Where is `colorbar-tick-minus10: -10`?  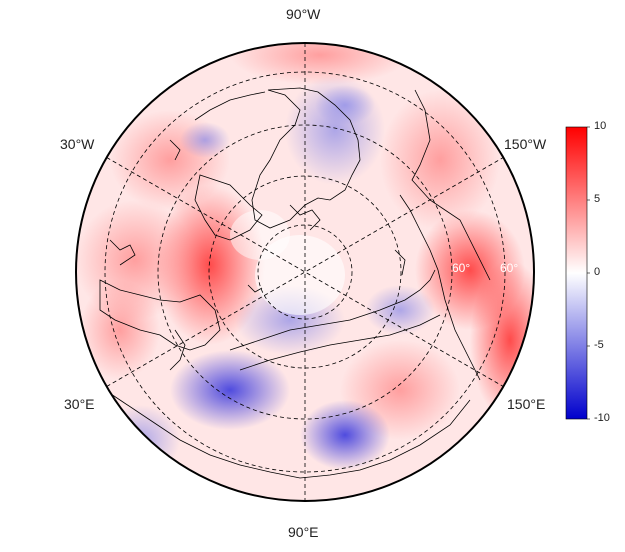 colorbar-tick-minus10: -10 is located at coordinates (602, 418).